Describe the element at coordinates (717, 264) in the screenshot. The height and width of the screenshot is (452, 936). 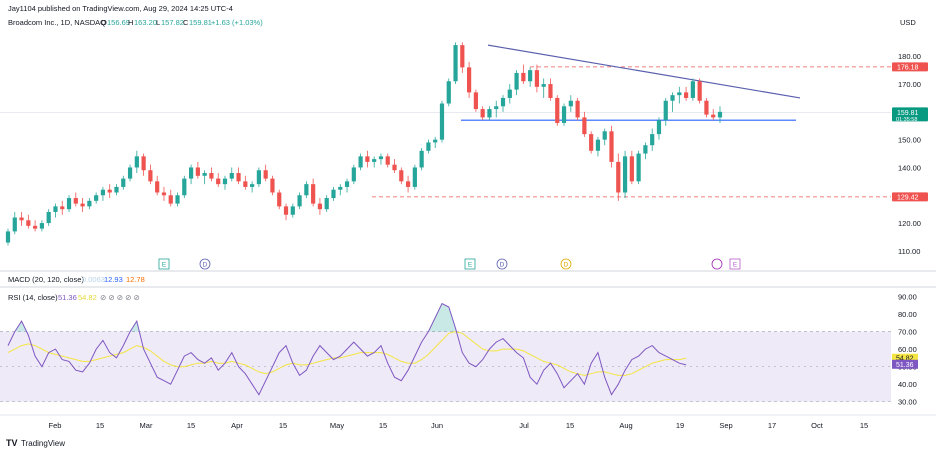
I see `split-icon` at that location.